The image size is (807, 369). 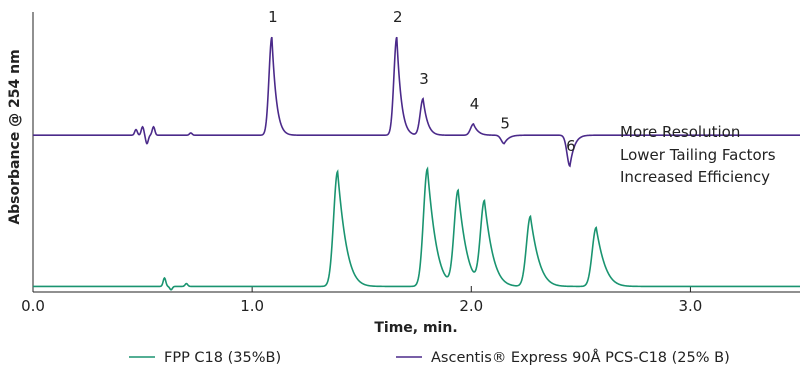 What do you see at coordinates (33, 306) in the screenshot?
I see `x-tick-label: 0.0` at bounding box center [33, 306].